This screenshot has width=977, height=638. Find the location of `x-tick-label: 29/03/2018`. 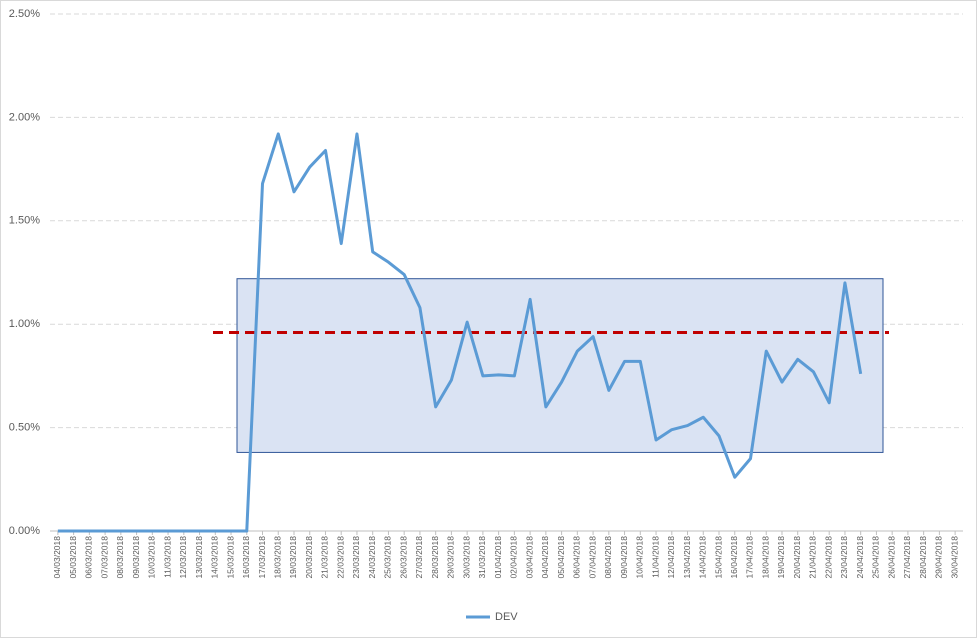

x-tick-label: 29/03/2018 is located at coordinates (451, 557).